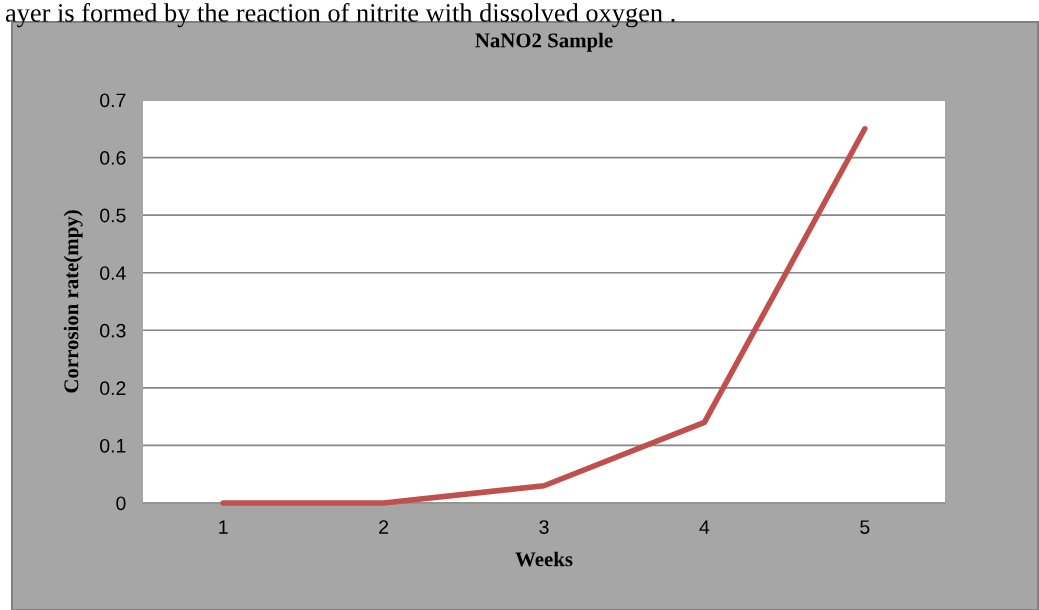 The height and width of the screenshot is (610, 1039). Describe the element at coordinates (340, 15) in the screenshot. I see `text: ayer is formed by the reaction of nitrite with dissolved oxygen .` at that location.